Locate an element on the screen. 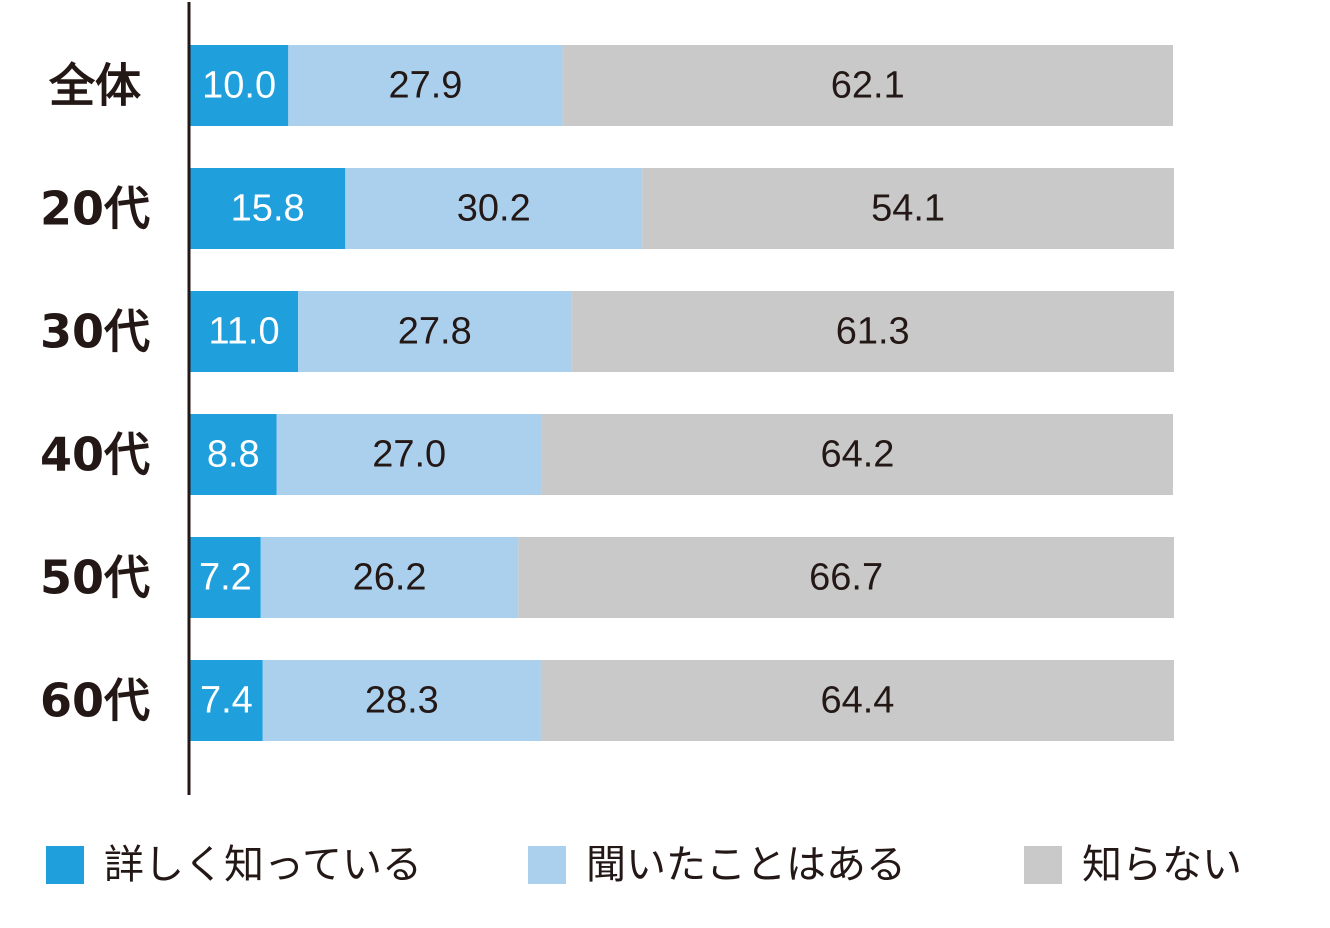  data-label-heard: 27.8 is located at coordinates (435, 332).